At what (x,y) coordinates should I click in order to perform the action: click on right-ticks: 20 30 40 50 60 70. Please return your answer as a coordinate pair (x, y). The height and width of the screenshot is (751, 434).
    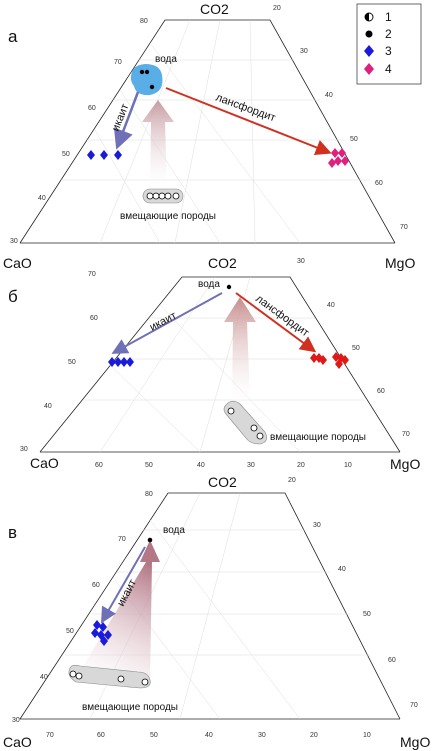
    Looking at the image, I should click on (353, 593).